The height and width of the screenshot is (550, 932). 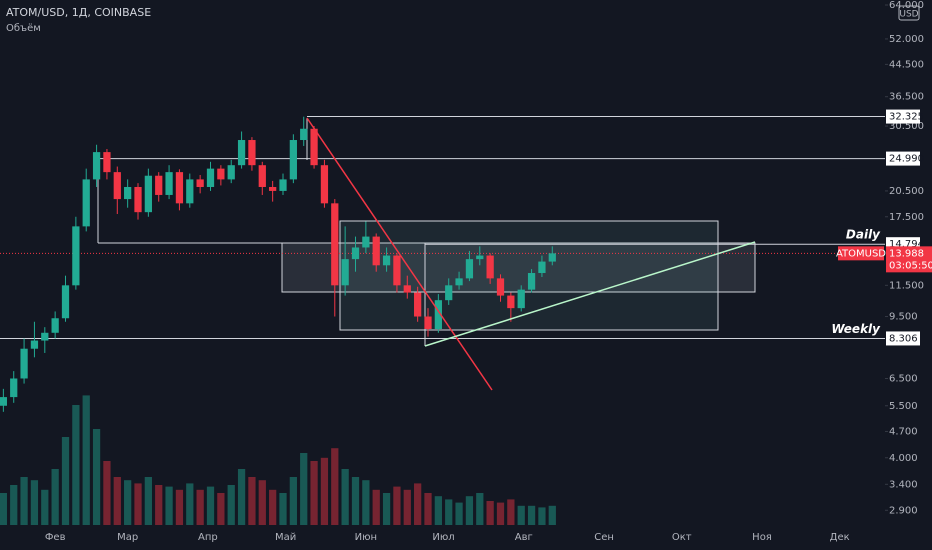 What do you see at coordinates (906, 39) in the screenshot?
I see `y-tick-label: 52.000` at bounding box center [906, 39].